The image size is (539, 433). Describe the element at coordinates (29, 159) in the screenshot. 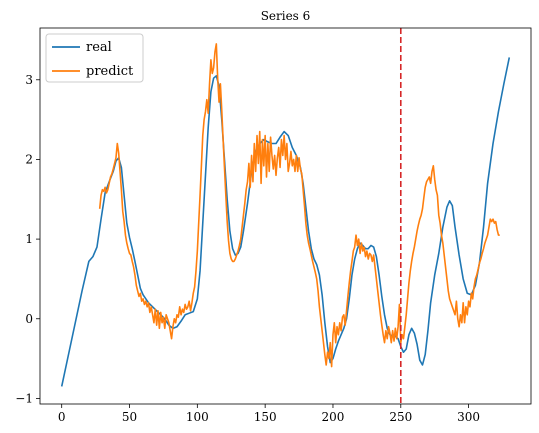

I see `y-tick-label: 2` at that location.